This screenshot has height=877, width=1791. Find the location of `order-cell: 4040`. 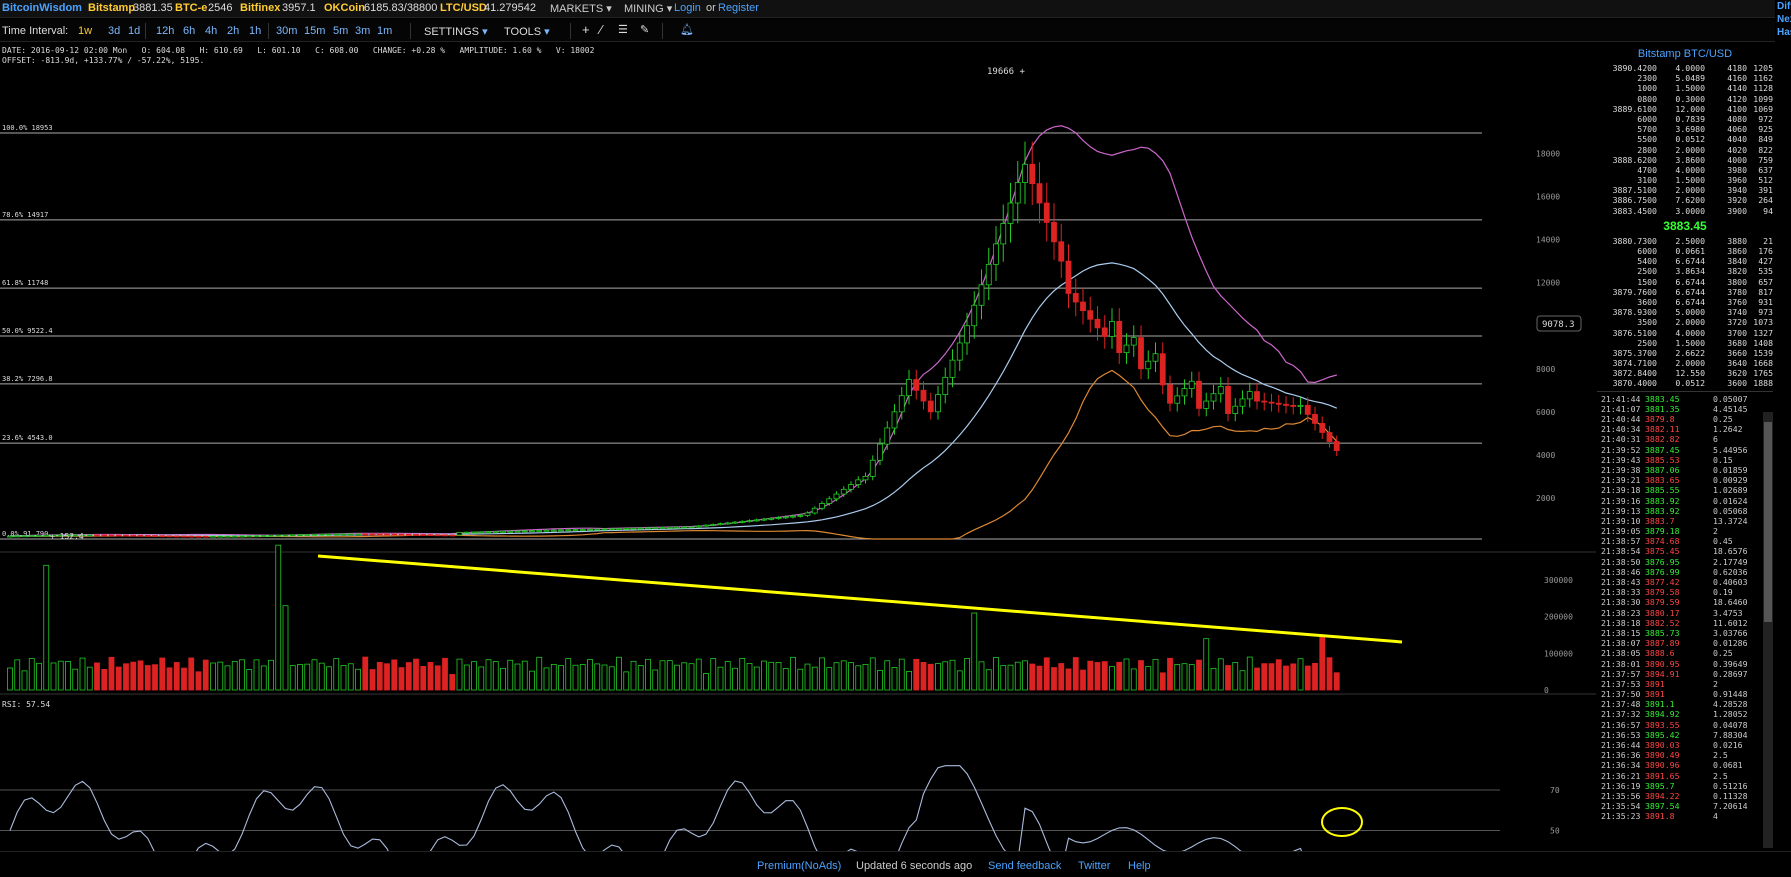

order-cell: 4040 is located at coordinates (1737, 139).